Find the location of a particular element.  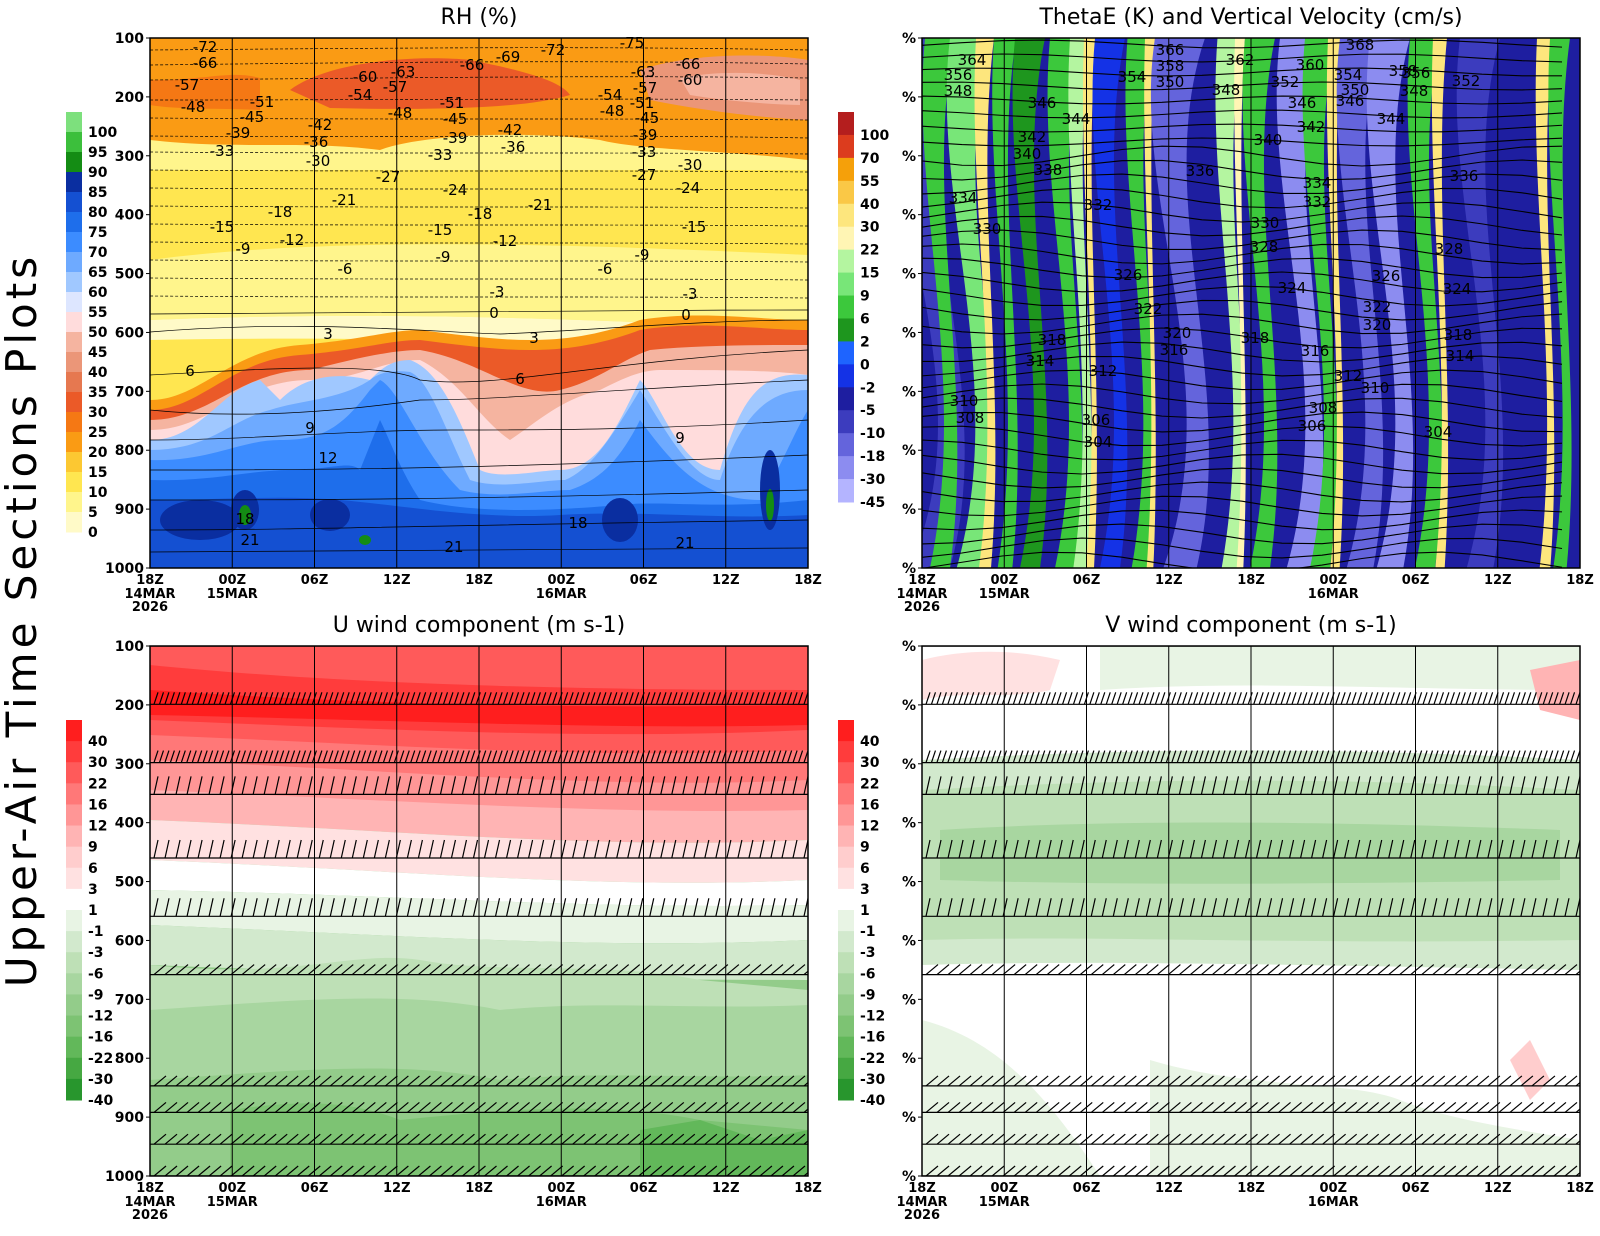

contour-label: -72 is located at coordinates (553, 50).